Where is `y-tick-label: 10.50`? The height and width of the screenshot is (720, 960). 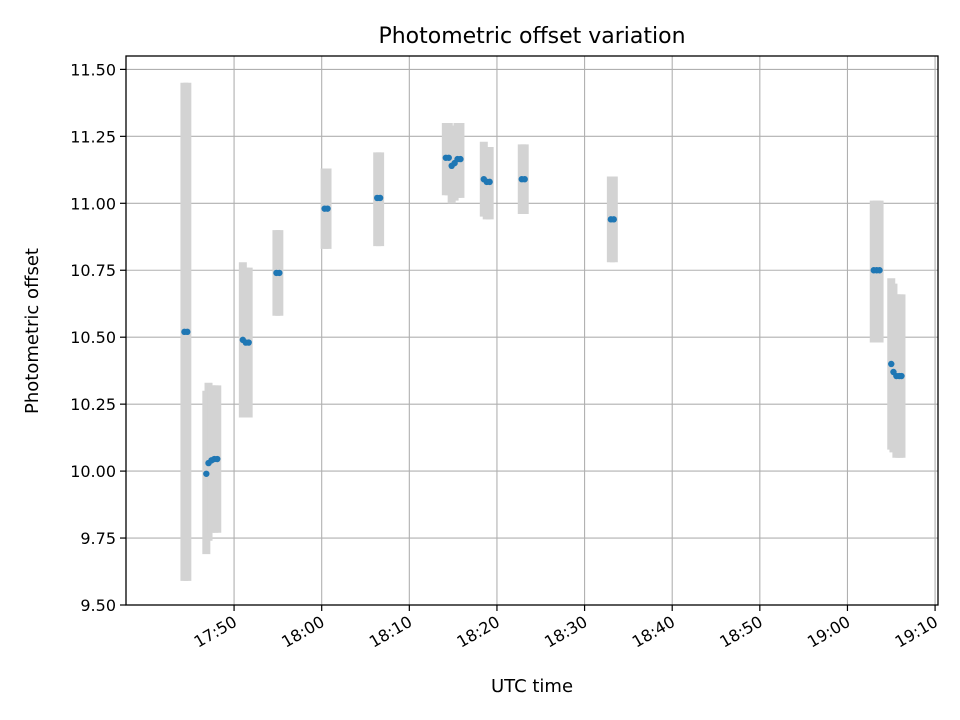 y-tick-label: 10.50 is located at coordinates (93, 337).